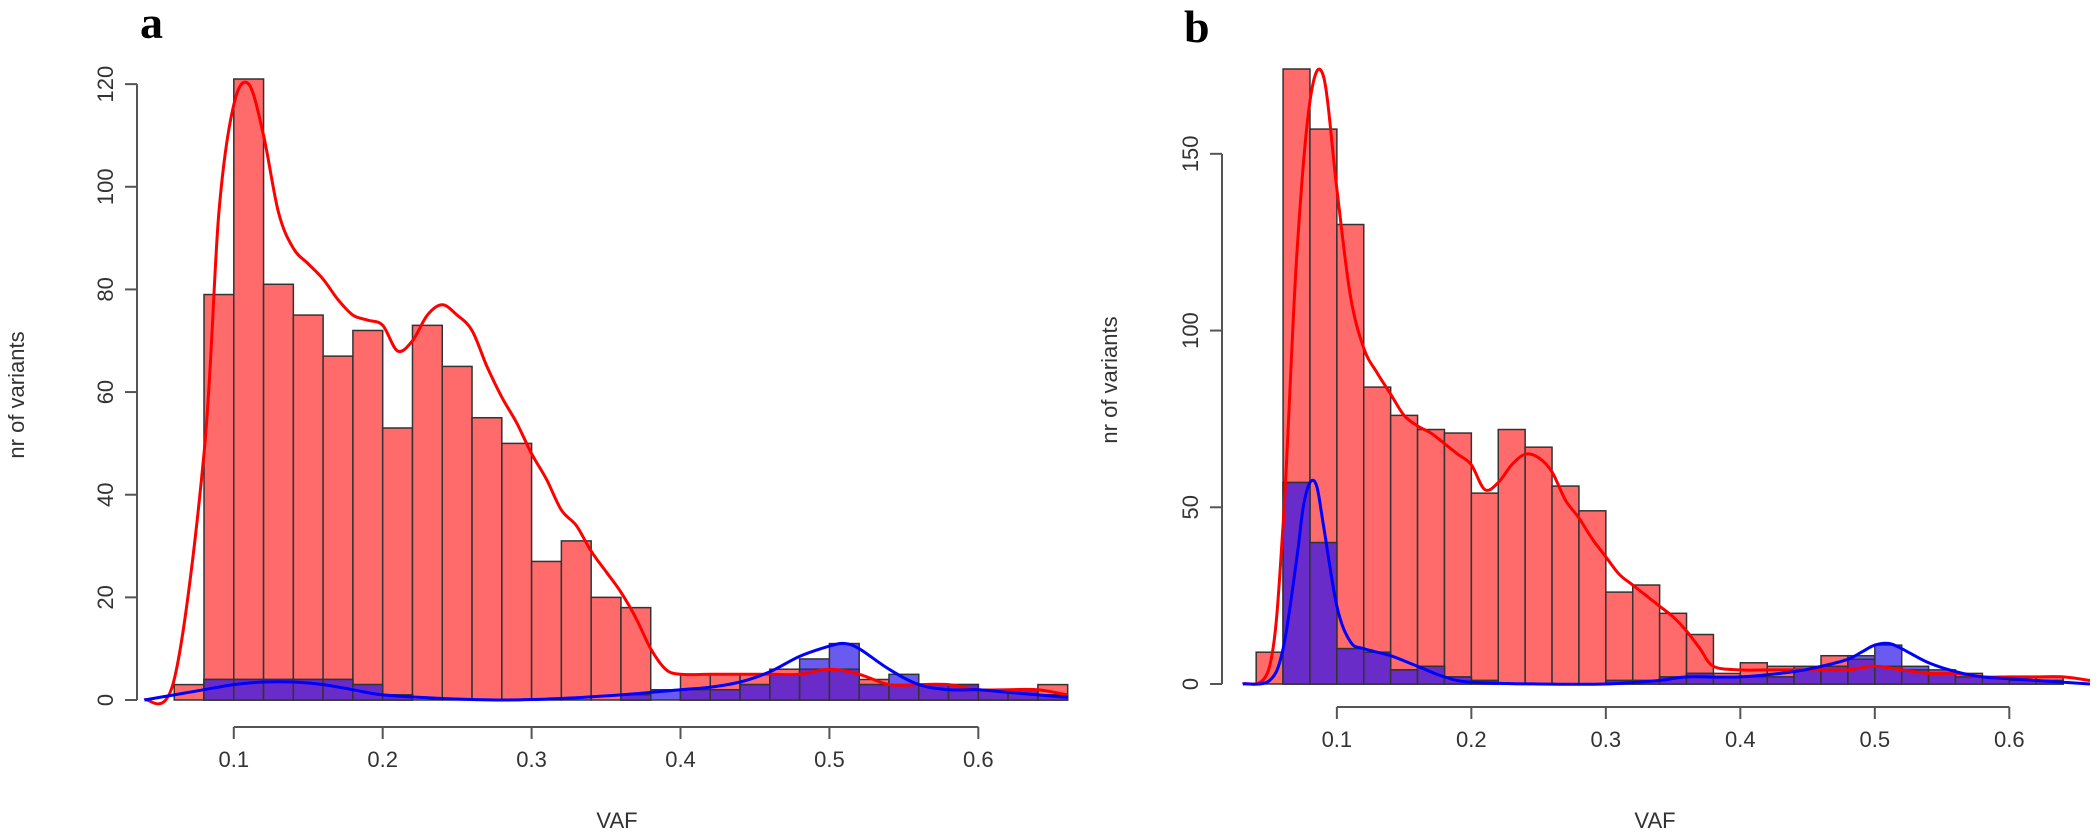 This screenshot has width=2100, height=835. Describe the element at coordinates (1471, 739) in the screenshot. I see `panel-b-x-tick-label: 0.2` at that location.